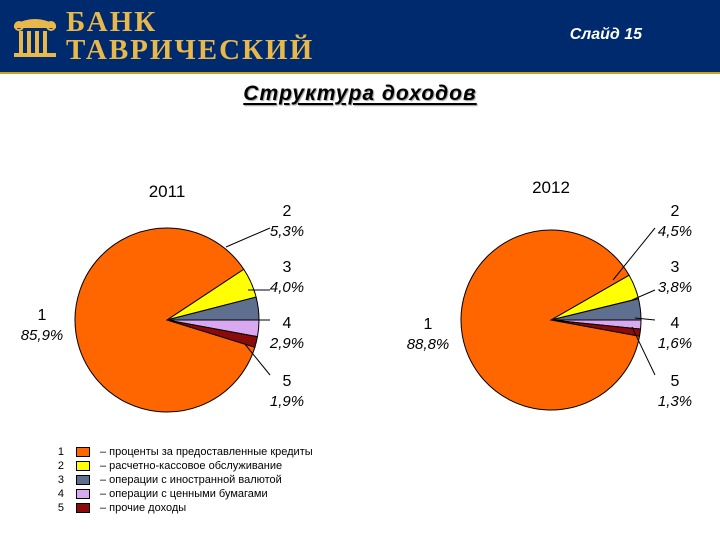  I want to click on legend-text: – расчетно-кассовое обслуживание, so click(191, 466).